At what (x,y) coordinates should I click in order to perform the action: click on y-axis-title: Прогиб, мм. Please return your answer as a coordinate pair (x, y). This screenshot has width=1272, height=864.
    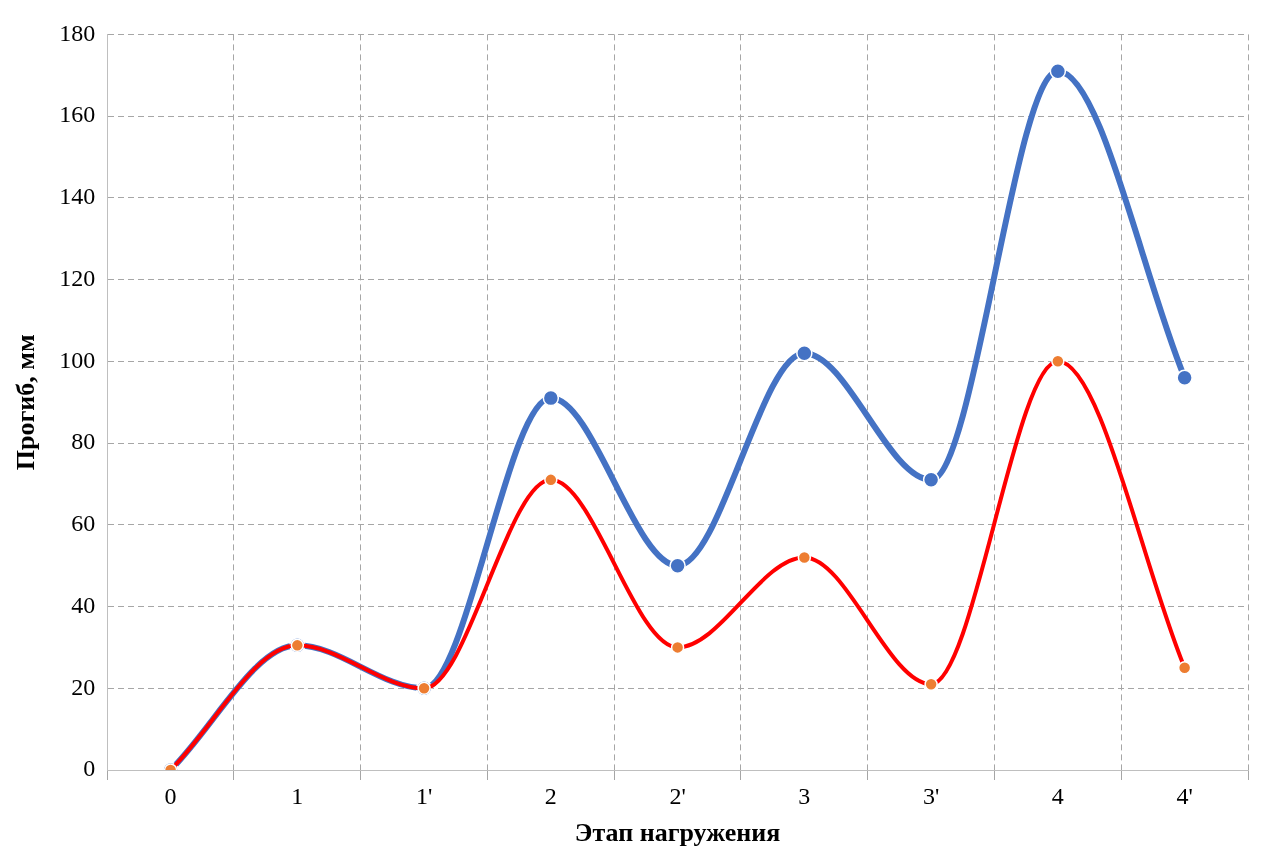
    Looking at the image, I should click on (26, 402).